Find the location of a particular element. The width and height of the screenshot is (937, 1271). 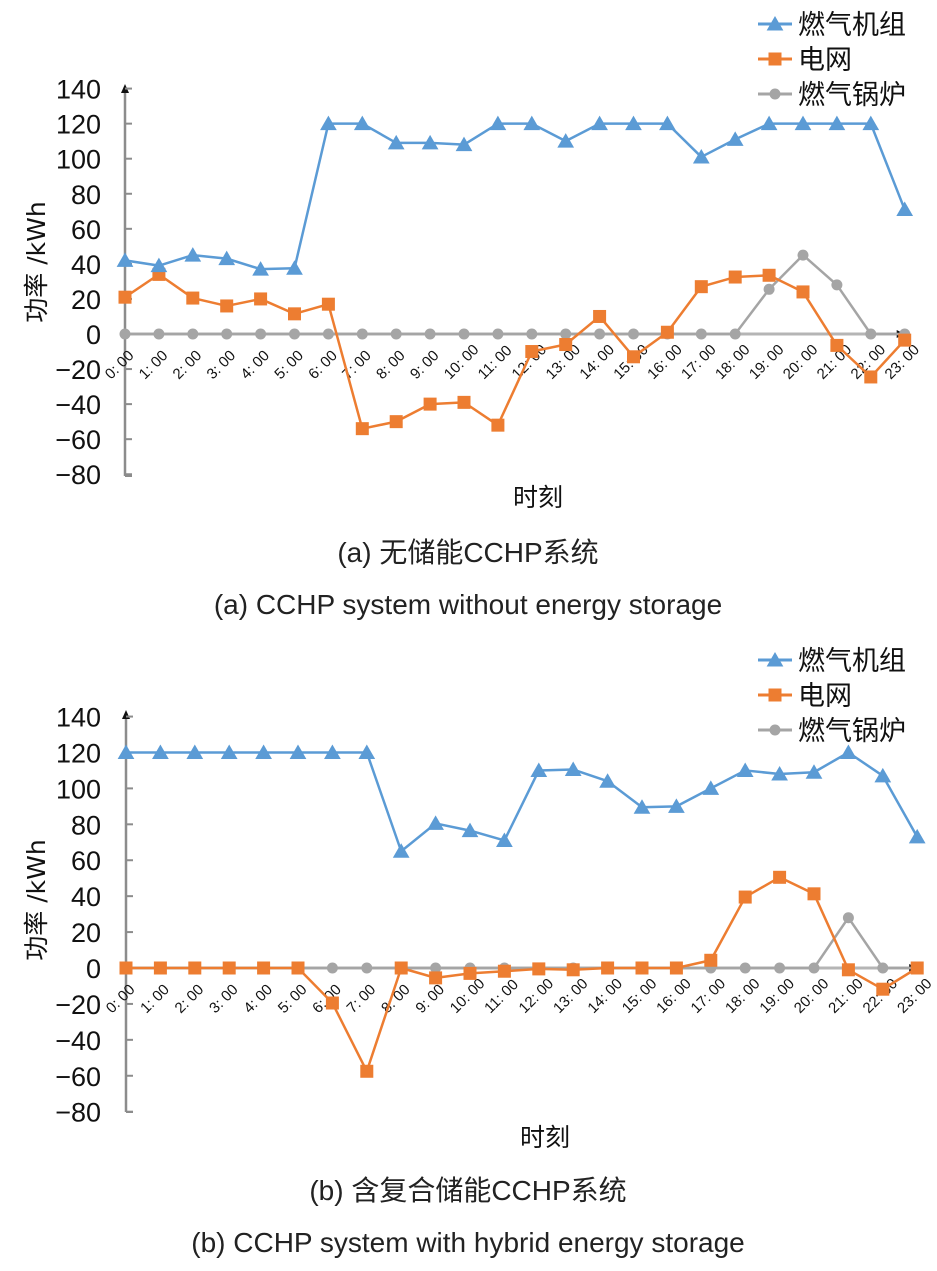

x-tick-label: 20: 00 is located at coordinates (812, 996).